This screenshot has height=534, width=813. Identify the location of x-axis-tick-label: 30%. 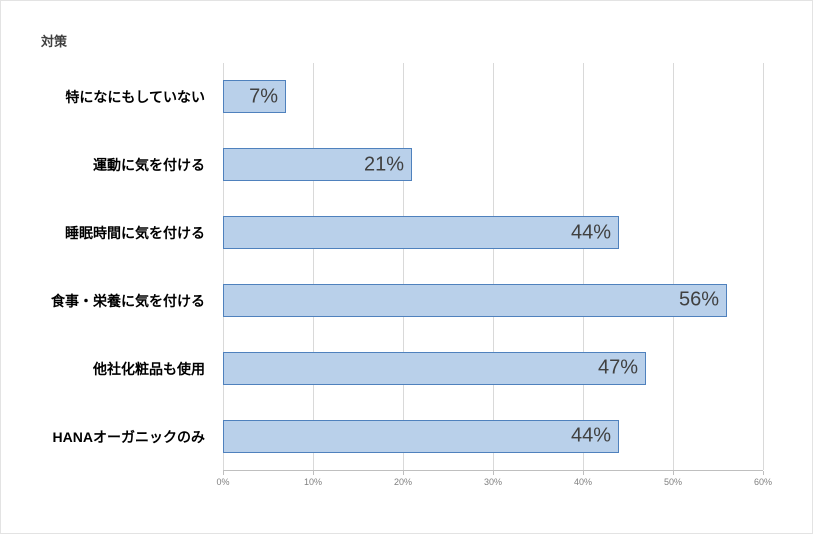
(493, 482).